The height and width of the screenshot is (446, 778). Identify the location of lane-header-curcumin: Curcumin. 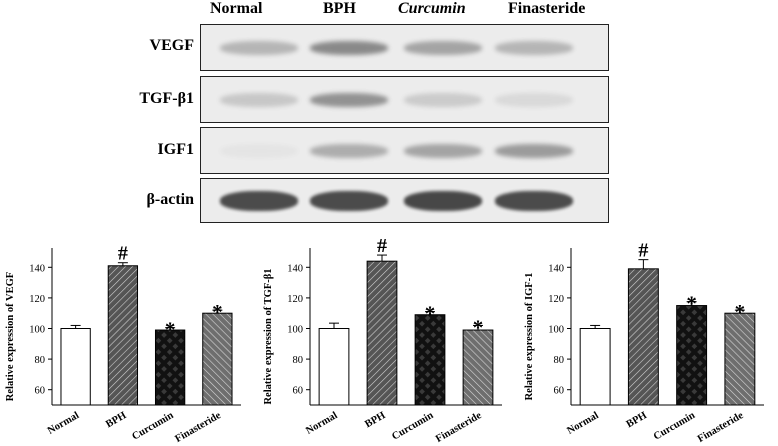
(432, 8).